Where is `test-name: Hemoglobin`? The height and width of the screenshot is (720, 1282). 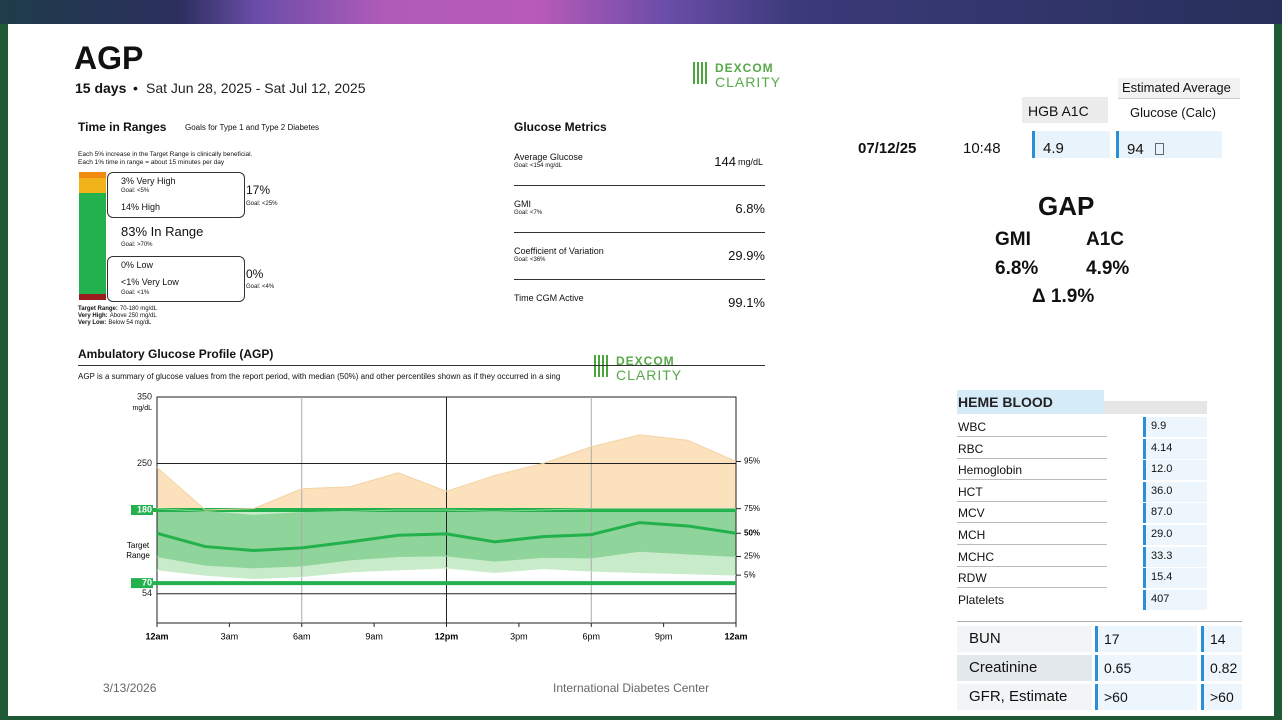
test-name: Hemoglobin is located at coordinates (990, 470).